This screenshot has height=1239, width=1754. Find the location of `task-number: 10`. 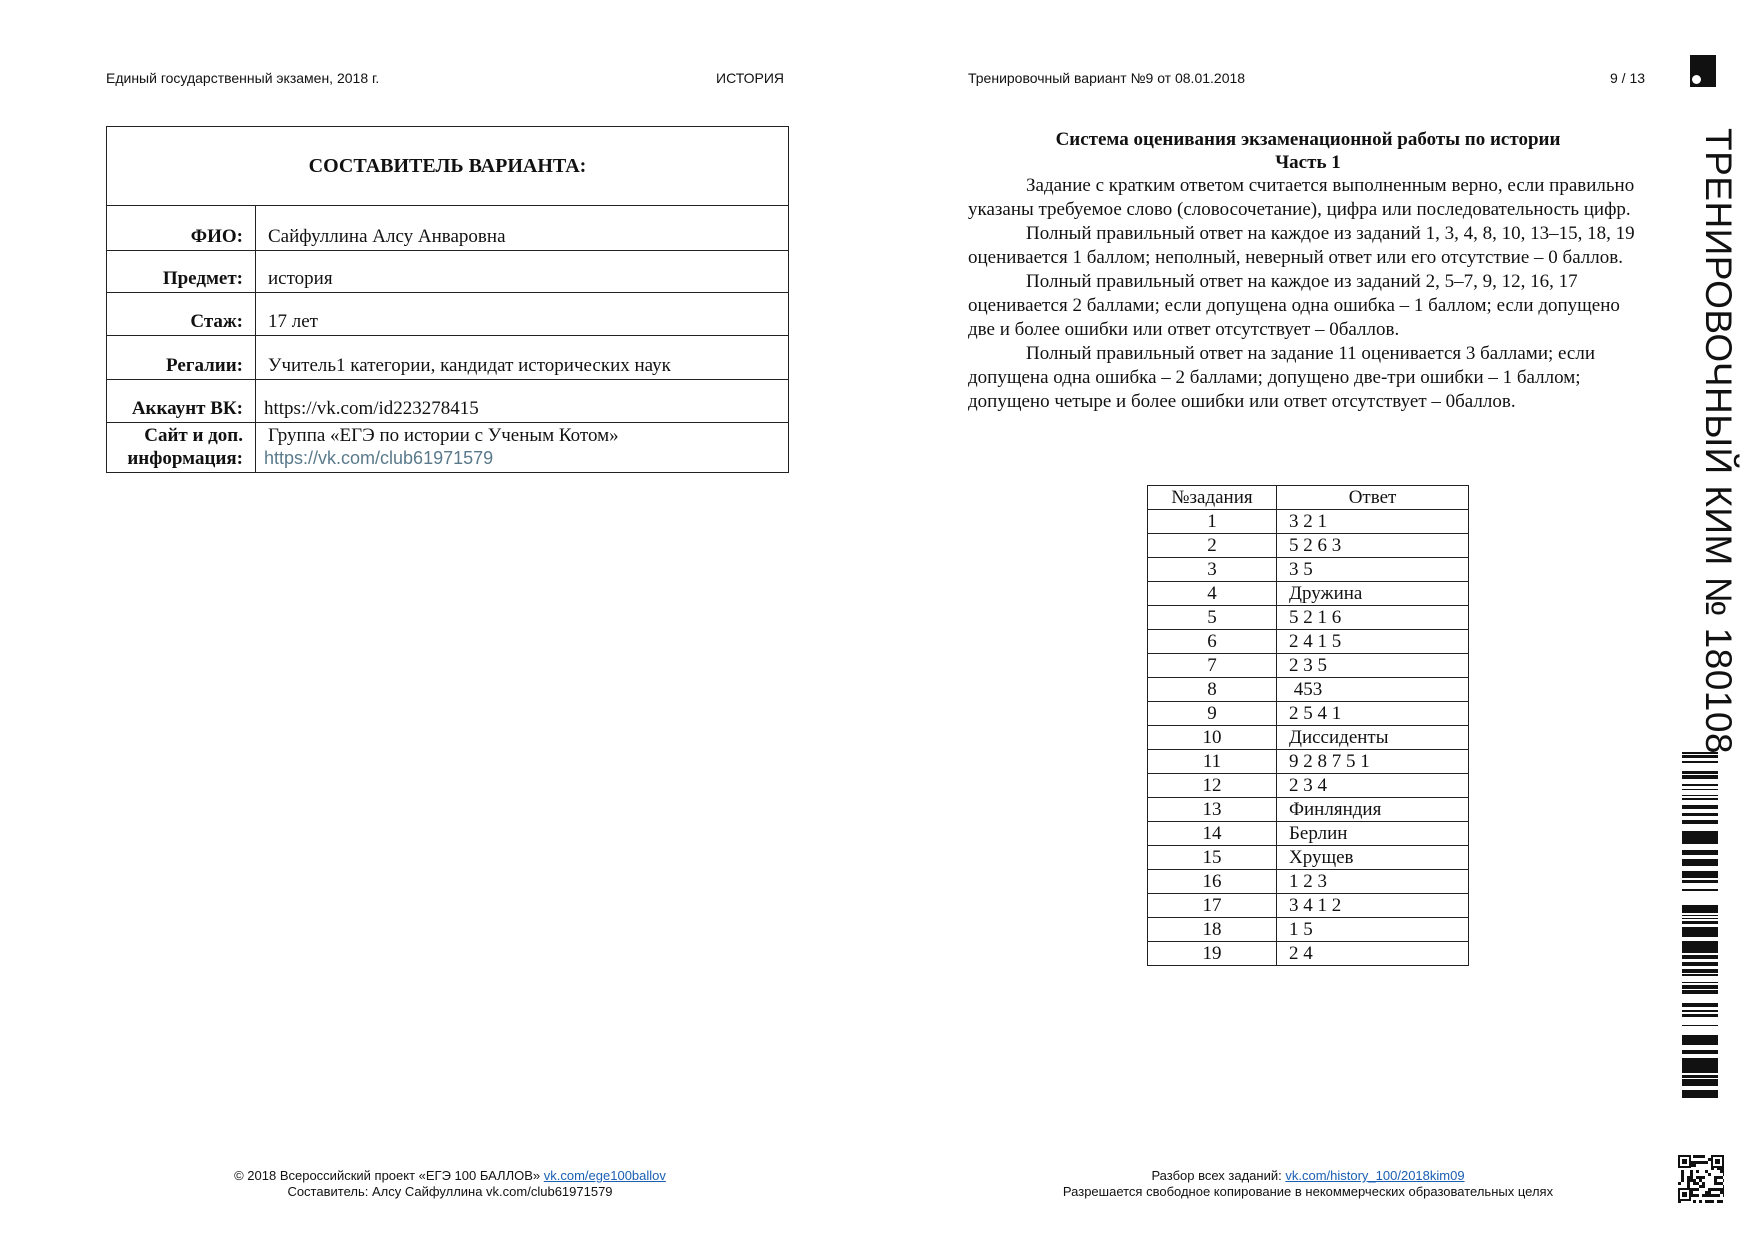

task-number: 10 is located at coordinates (1212, 737).